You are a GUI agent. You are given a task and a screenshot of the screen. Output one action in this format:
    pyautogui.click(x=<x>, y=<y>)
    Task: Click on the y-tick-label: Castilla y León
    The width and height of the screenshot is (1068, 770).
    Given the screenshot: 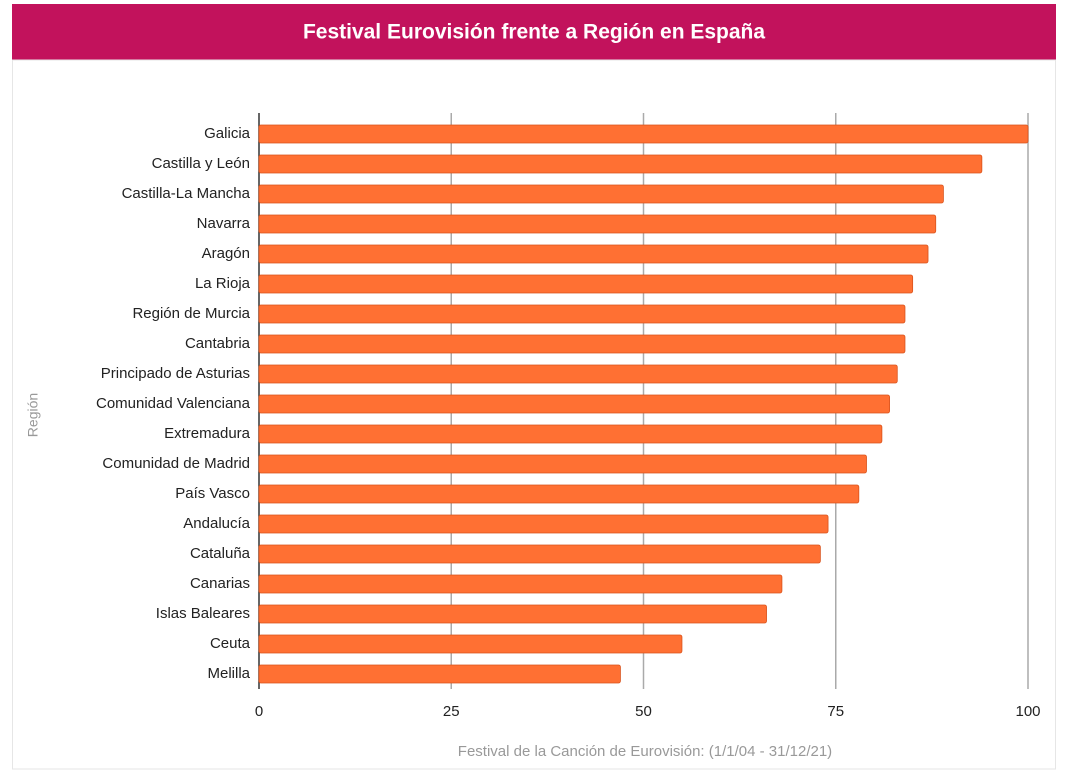 What is the action you would take?
    pyautogui.click(x=201, y=163)
    